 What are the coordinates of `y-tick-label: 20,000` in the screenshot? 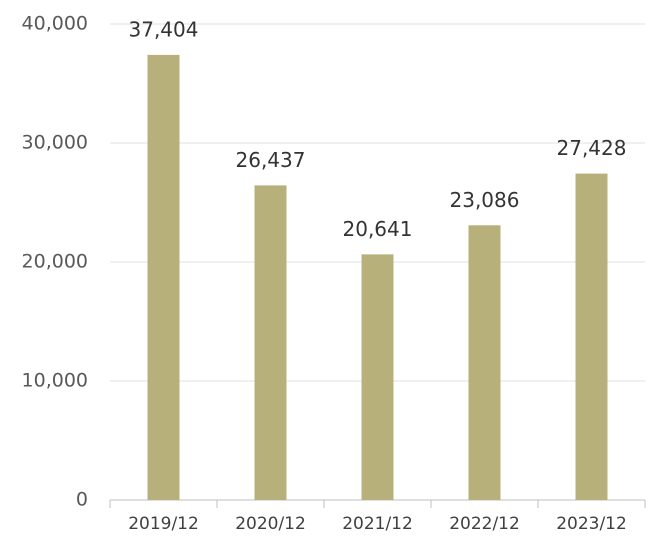 It's located at (55, 262).